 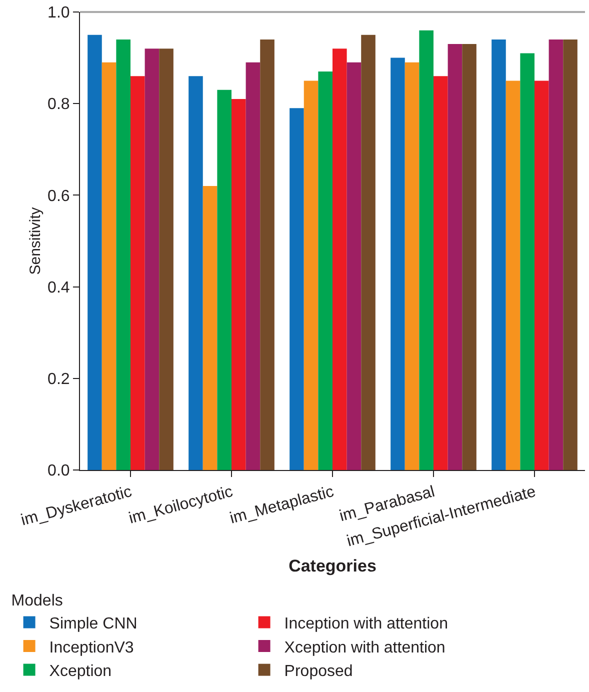 What do you see at coordinates (59, 287) in the screenshot?
I see `y-tick-label: 0.4` at bounding box center [59, 287].